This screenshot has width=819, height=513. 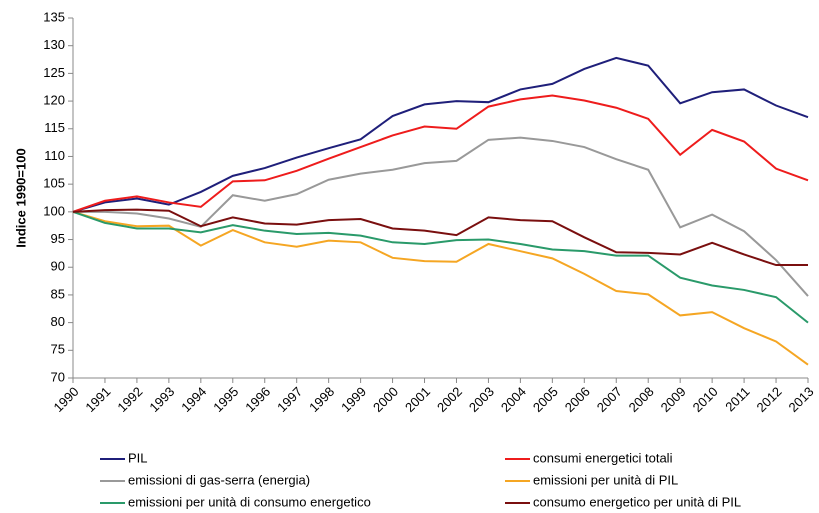 What do you see at coordinates (609, 399) in the screenshot?
I see `x-tick-label: 2007` at bounding box center [609, 399].